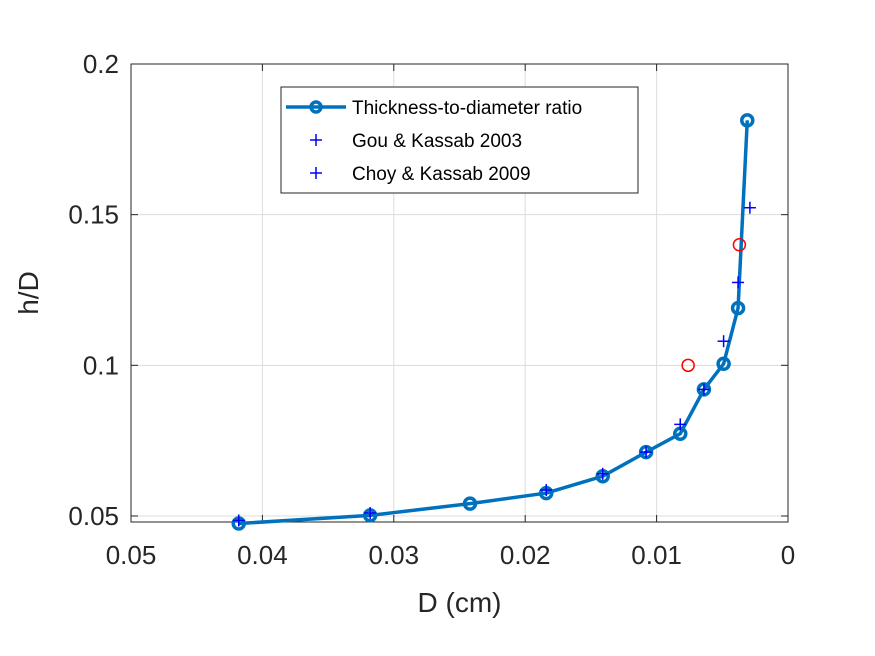 Image resolution: width=875 pixels, height=656 pixels. What do you see at coordinates (460, 602) in the screenshot?
I see `x-axis-label: D (cm)` at bounding box center [460, 602].